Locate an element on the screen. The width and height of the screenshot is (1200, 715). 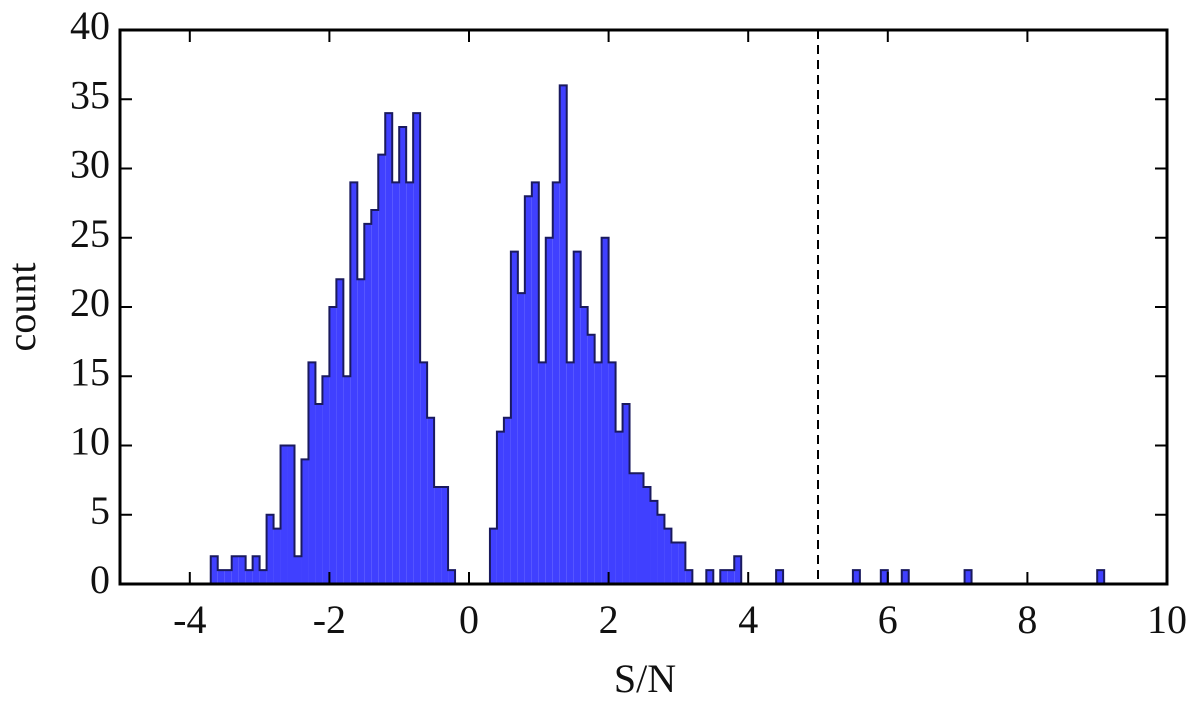
x-tick-label: -4 is located at coordinates (189, 619).